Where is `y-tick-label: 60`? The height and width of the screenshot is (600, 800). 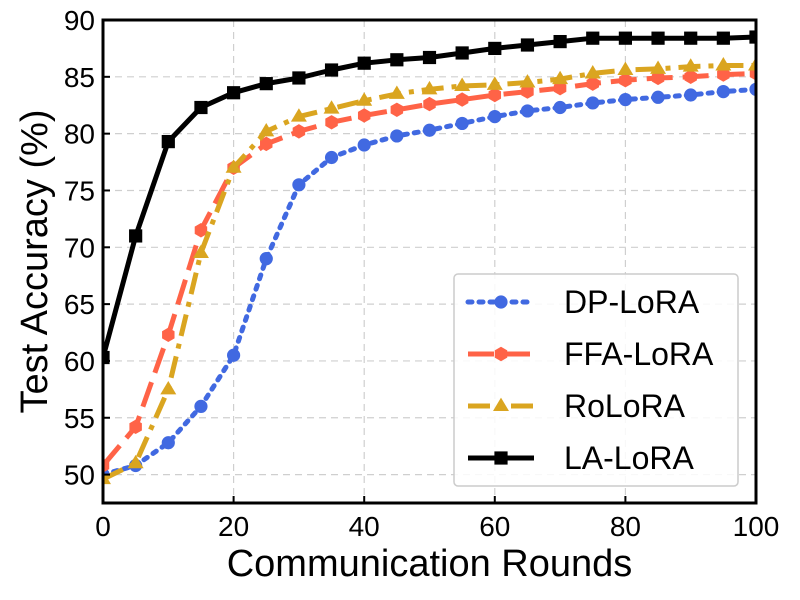
y-tick-label: 60 is located at coordinates (79, 361).